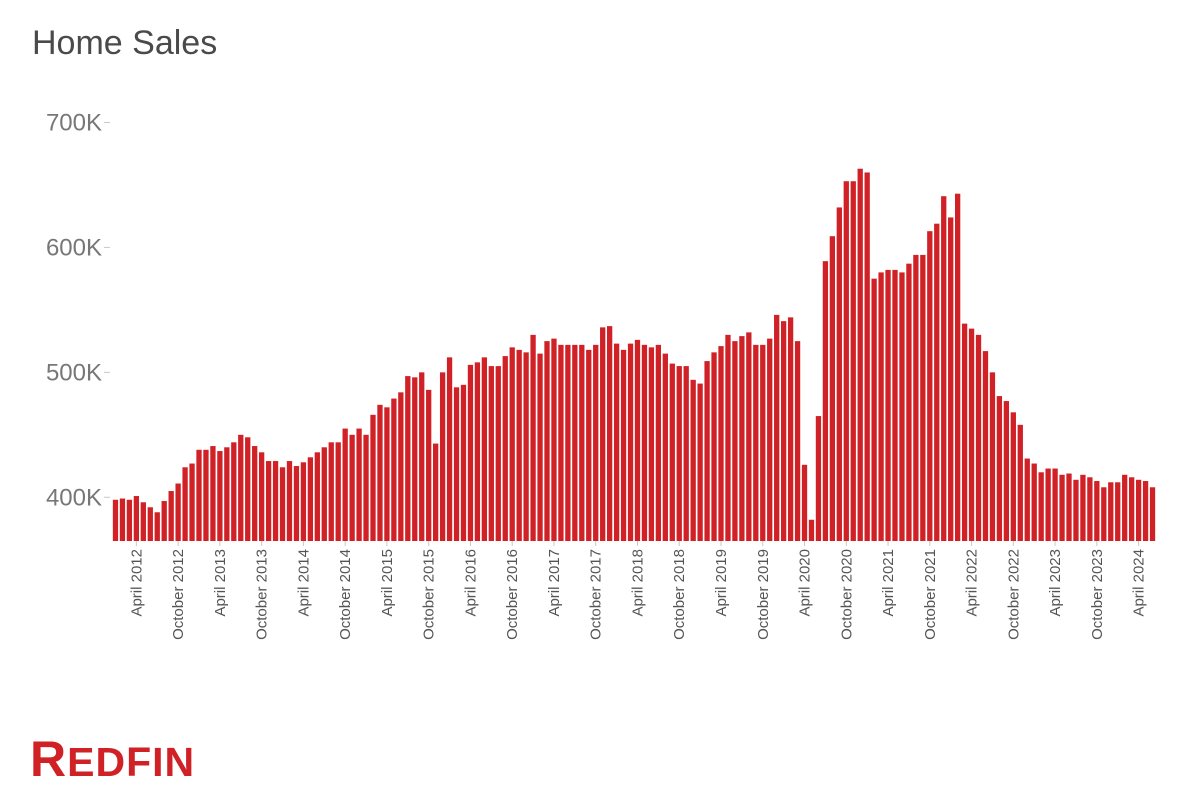 This screenshot has height=804, width=1178. I want to click on x-tick-label: April 2016, so click(470, 583).